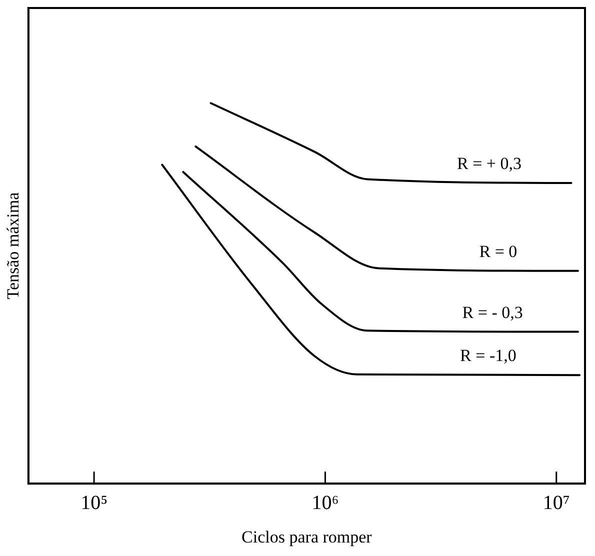 This screenshot has width=595, height=556. I want to click on x-tick-label: 10⁷, so click(556, 503).